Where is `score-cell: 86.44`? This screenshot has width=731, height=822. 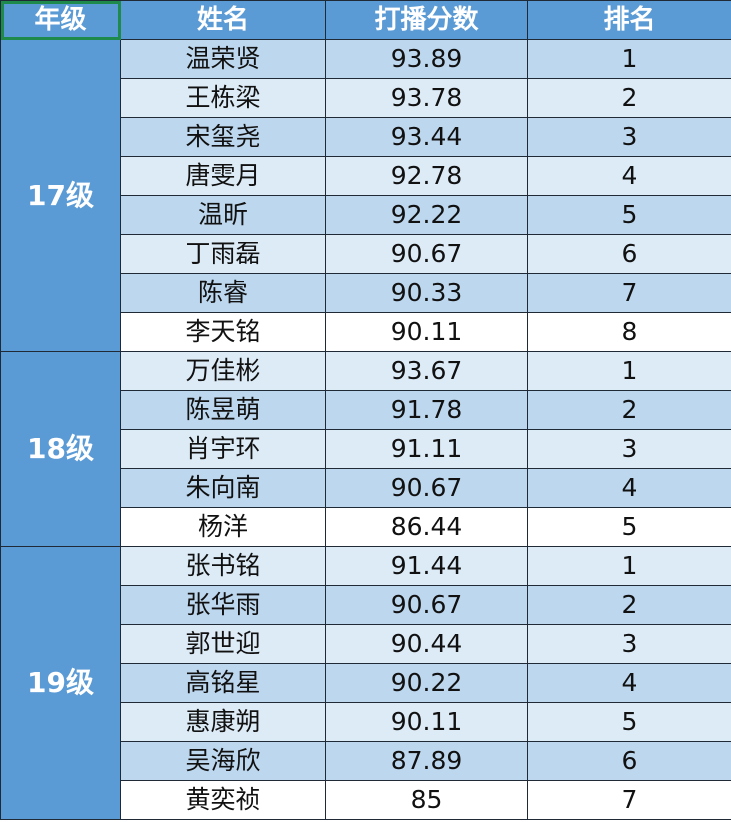 score-cell: 86.44 is located at coordinates (426, 527).